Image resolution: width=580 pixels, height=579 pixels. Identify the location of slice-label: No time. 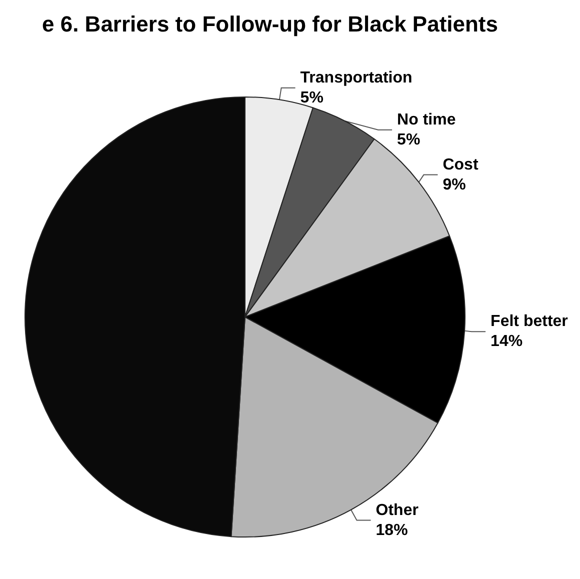
(426, 119).